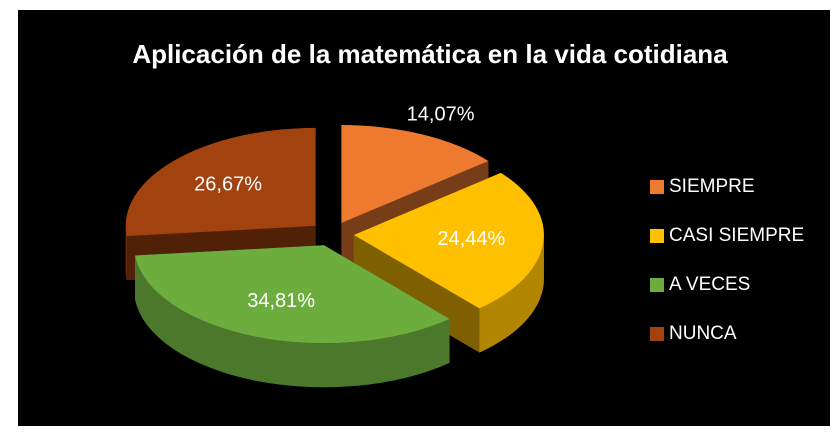 The height and width of the screenshot is (439, 836). I want to click on data-label: 24,44%, so click(471, 239).